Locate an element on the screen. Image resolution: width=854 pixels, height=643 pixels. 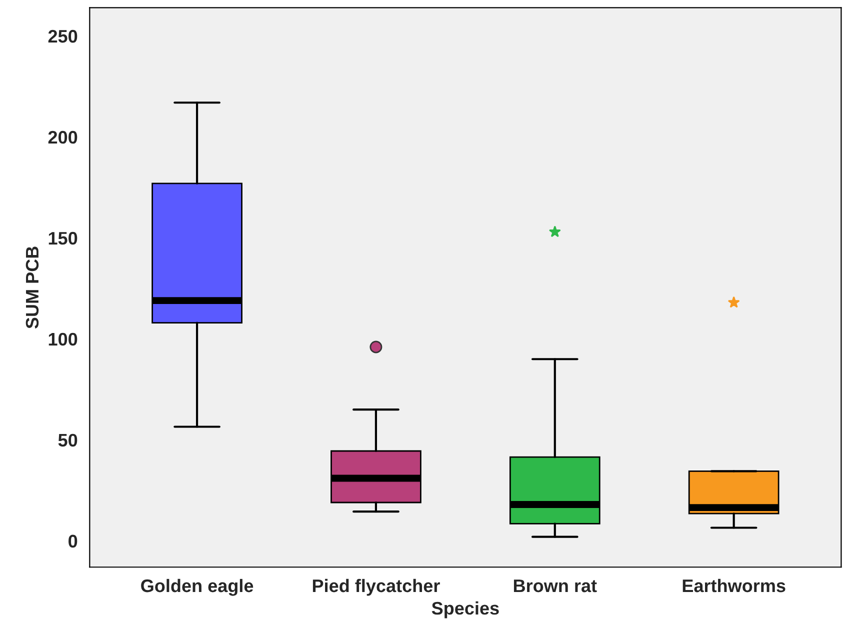
y-tick-label: 100 is located at coordinates (63, 339).